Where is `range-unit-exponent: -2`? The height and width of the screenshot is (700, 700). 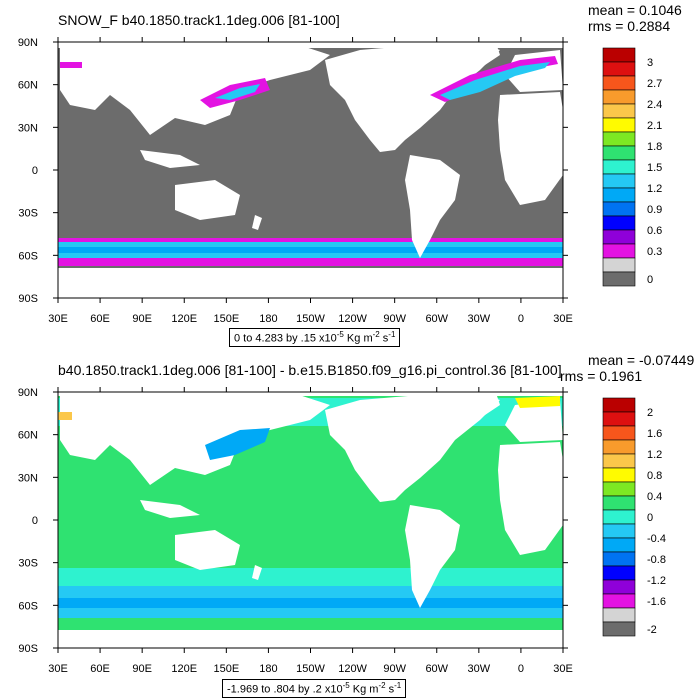
range-unit-exponent: -2 is located at coordinates (376, 334).